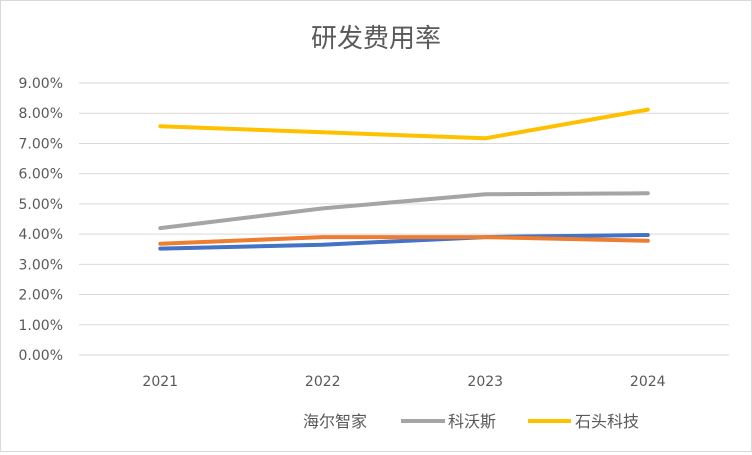 Image resolution: width=752 pixels, height=455 pixels. I want to click on legend-label-haier: 海尔智家, so click(335, 421).